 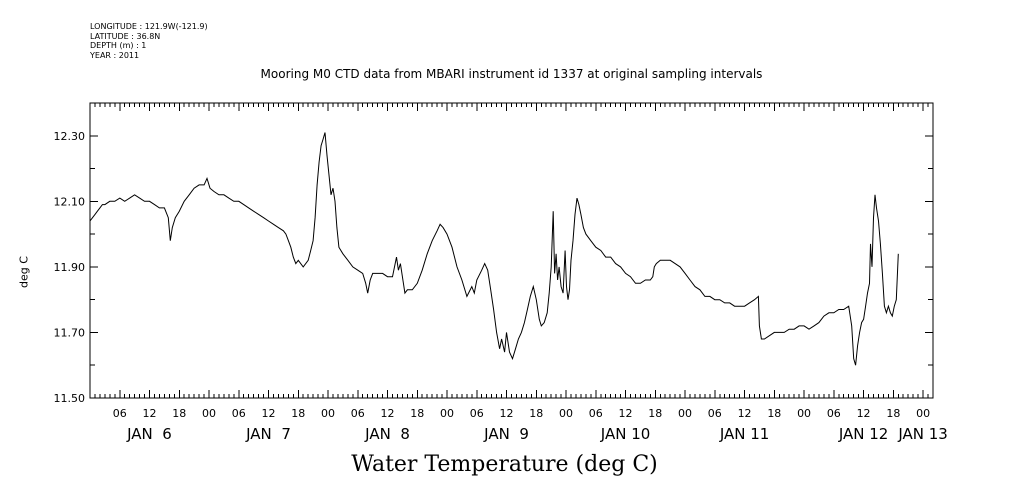 What do you see at coordinates (70, 201) in the screenshot?
I see `y-tick-label: 12.10` at bounding box center [70, 201].